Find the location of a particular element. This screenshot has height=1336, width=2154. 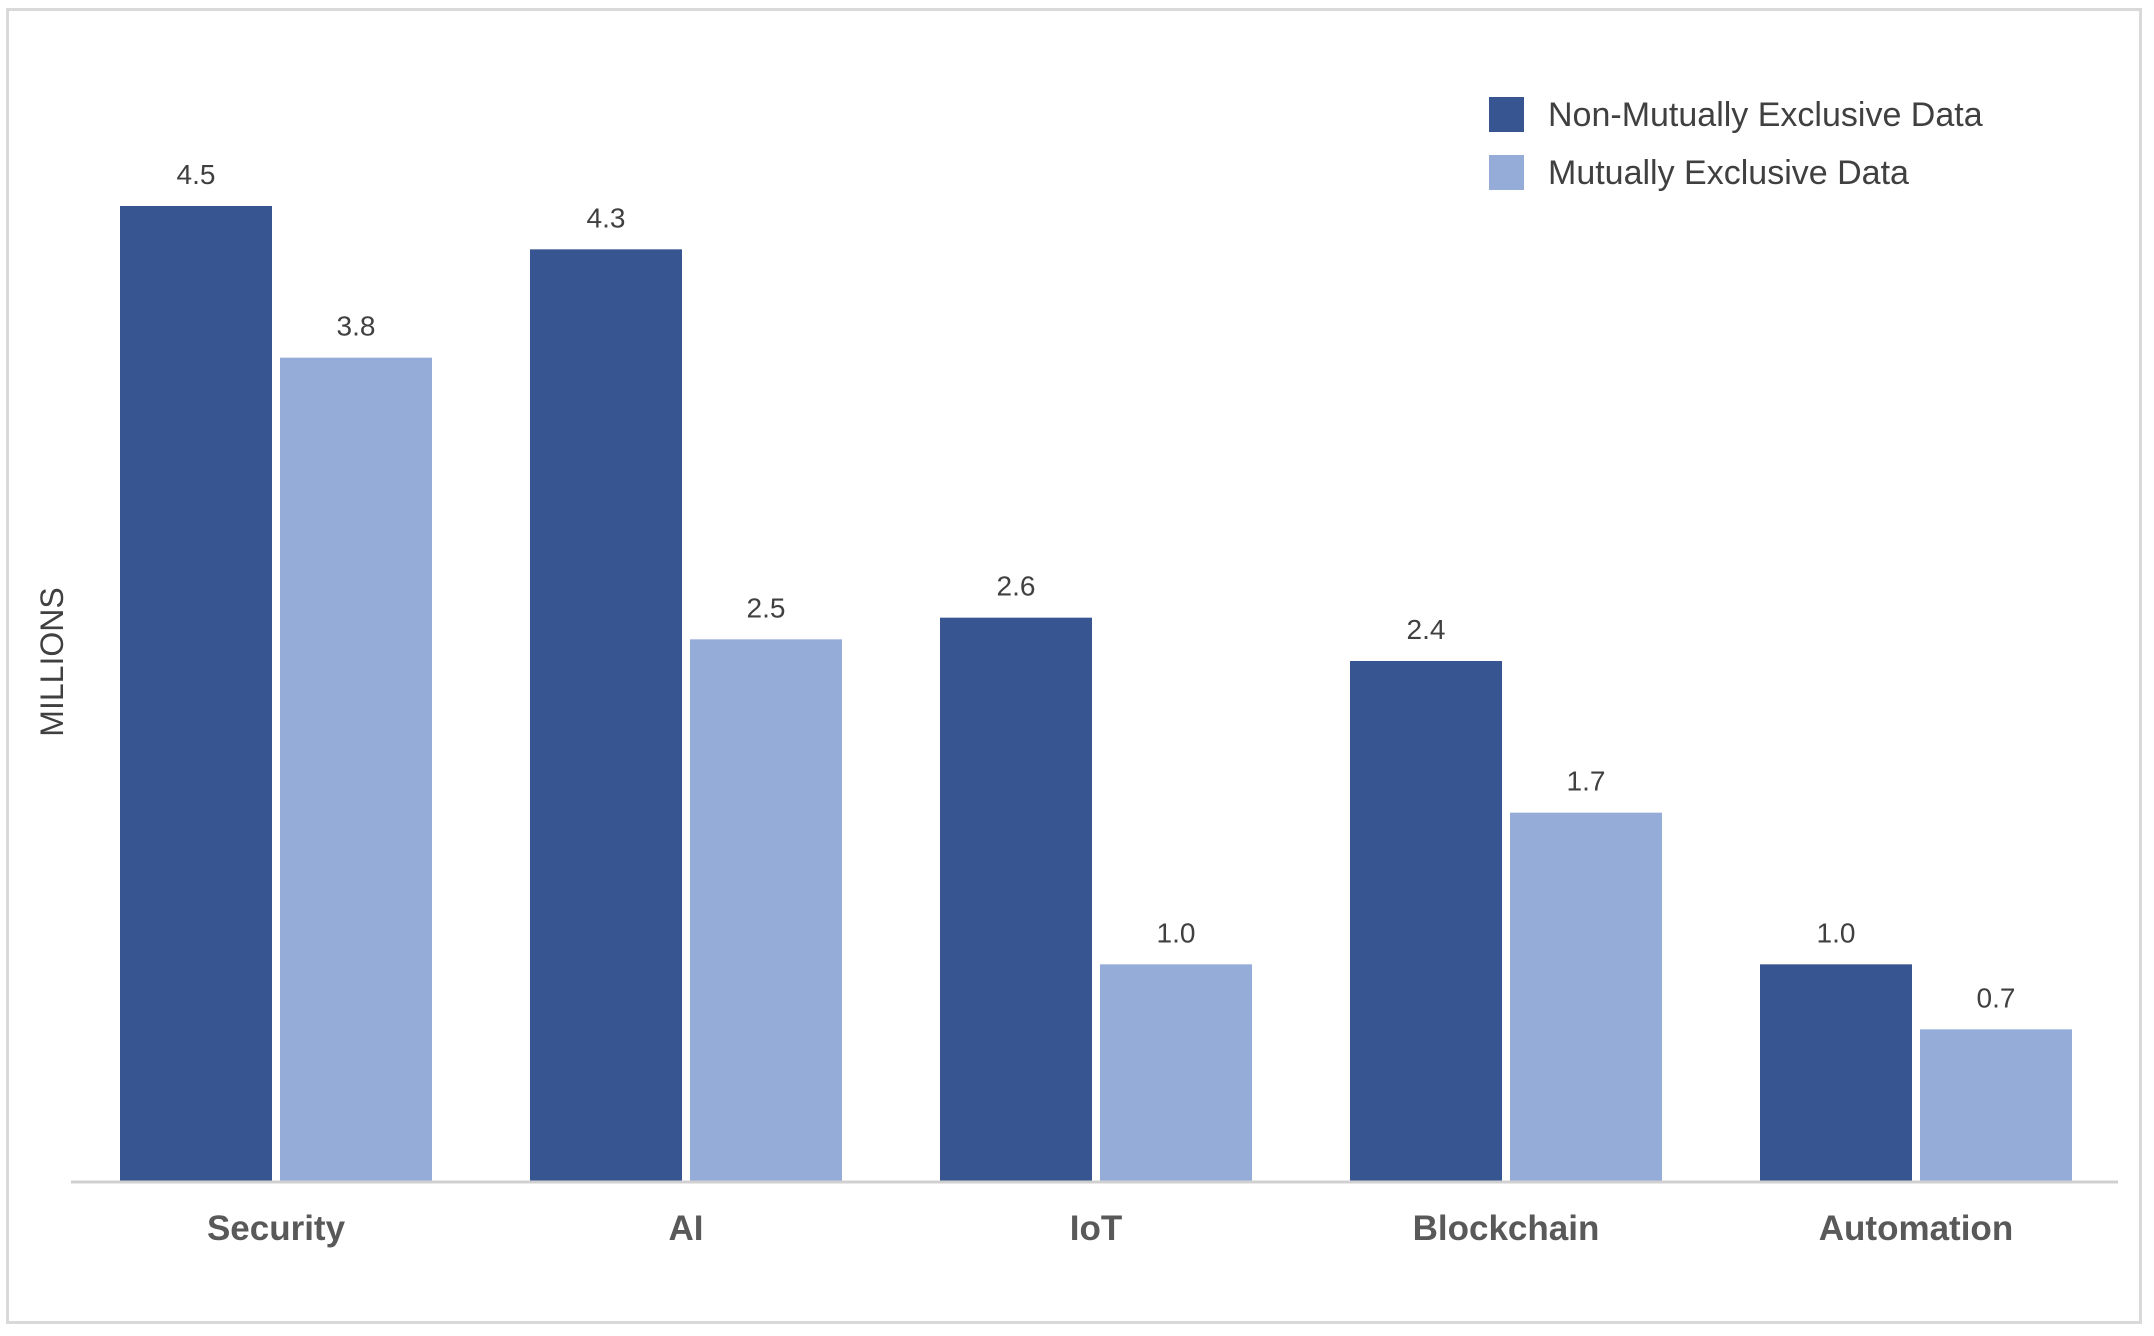

category-label-automation: Automation is located at coordinates (1916, 1228).